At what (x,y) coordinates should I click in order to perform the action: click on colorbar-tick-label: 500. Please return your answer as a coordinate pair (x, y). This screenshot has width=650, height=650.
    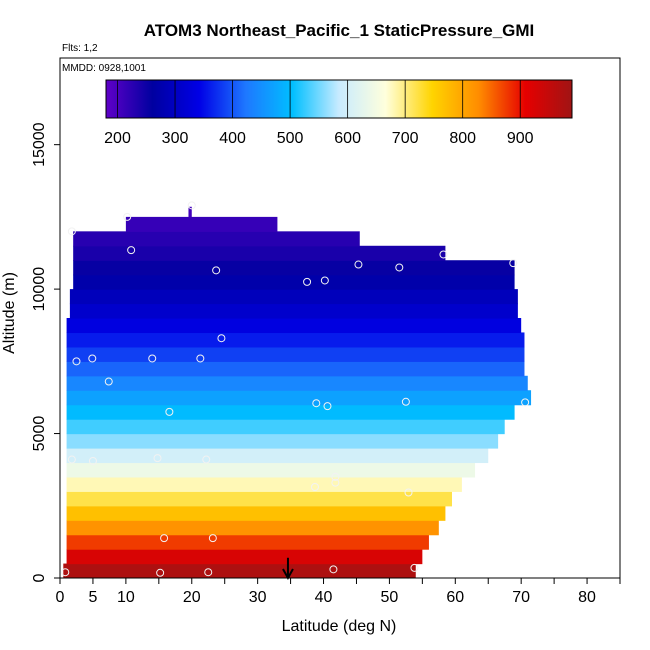
    Looking at the image, I should click on (290, 138).